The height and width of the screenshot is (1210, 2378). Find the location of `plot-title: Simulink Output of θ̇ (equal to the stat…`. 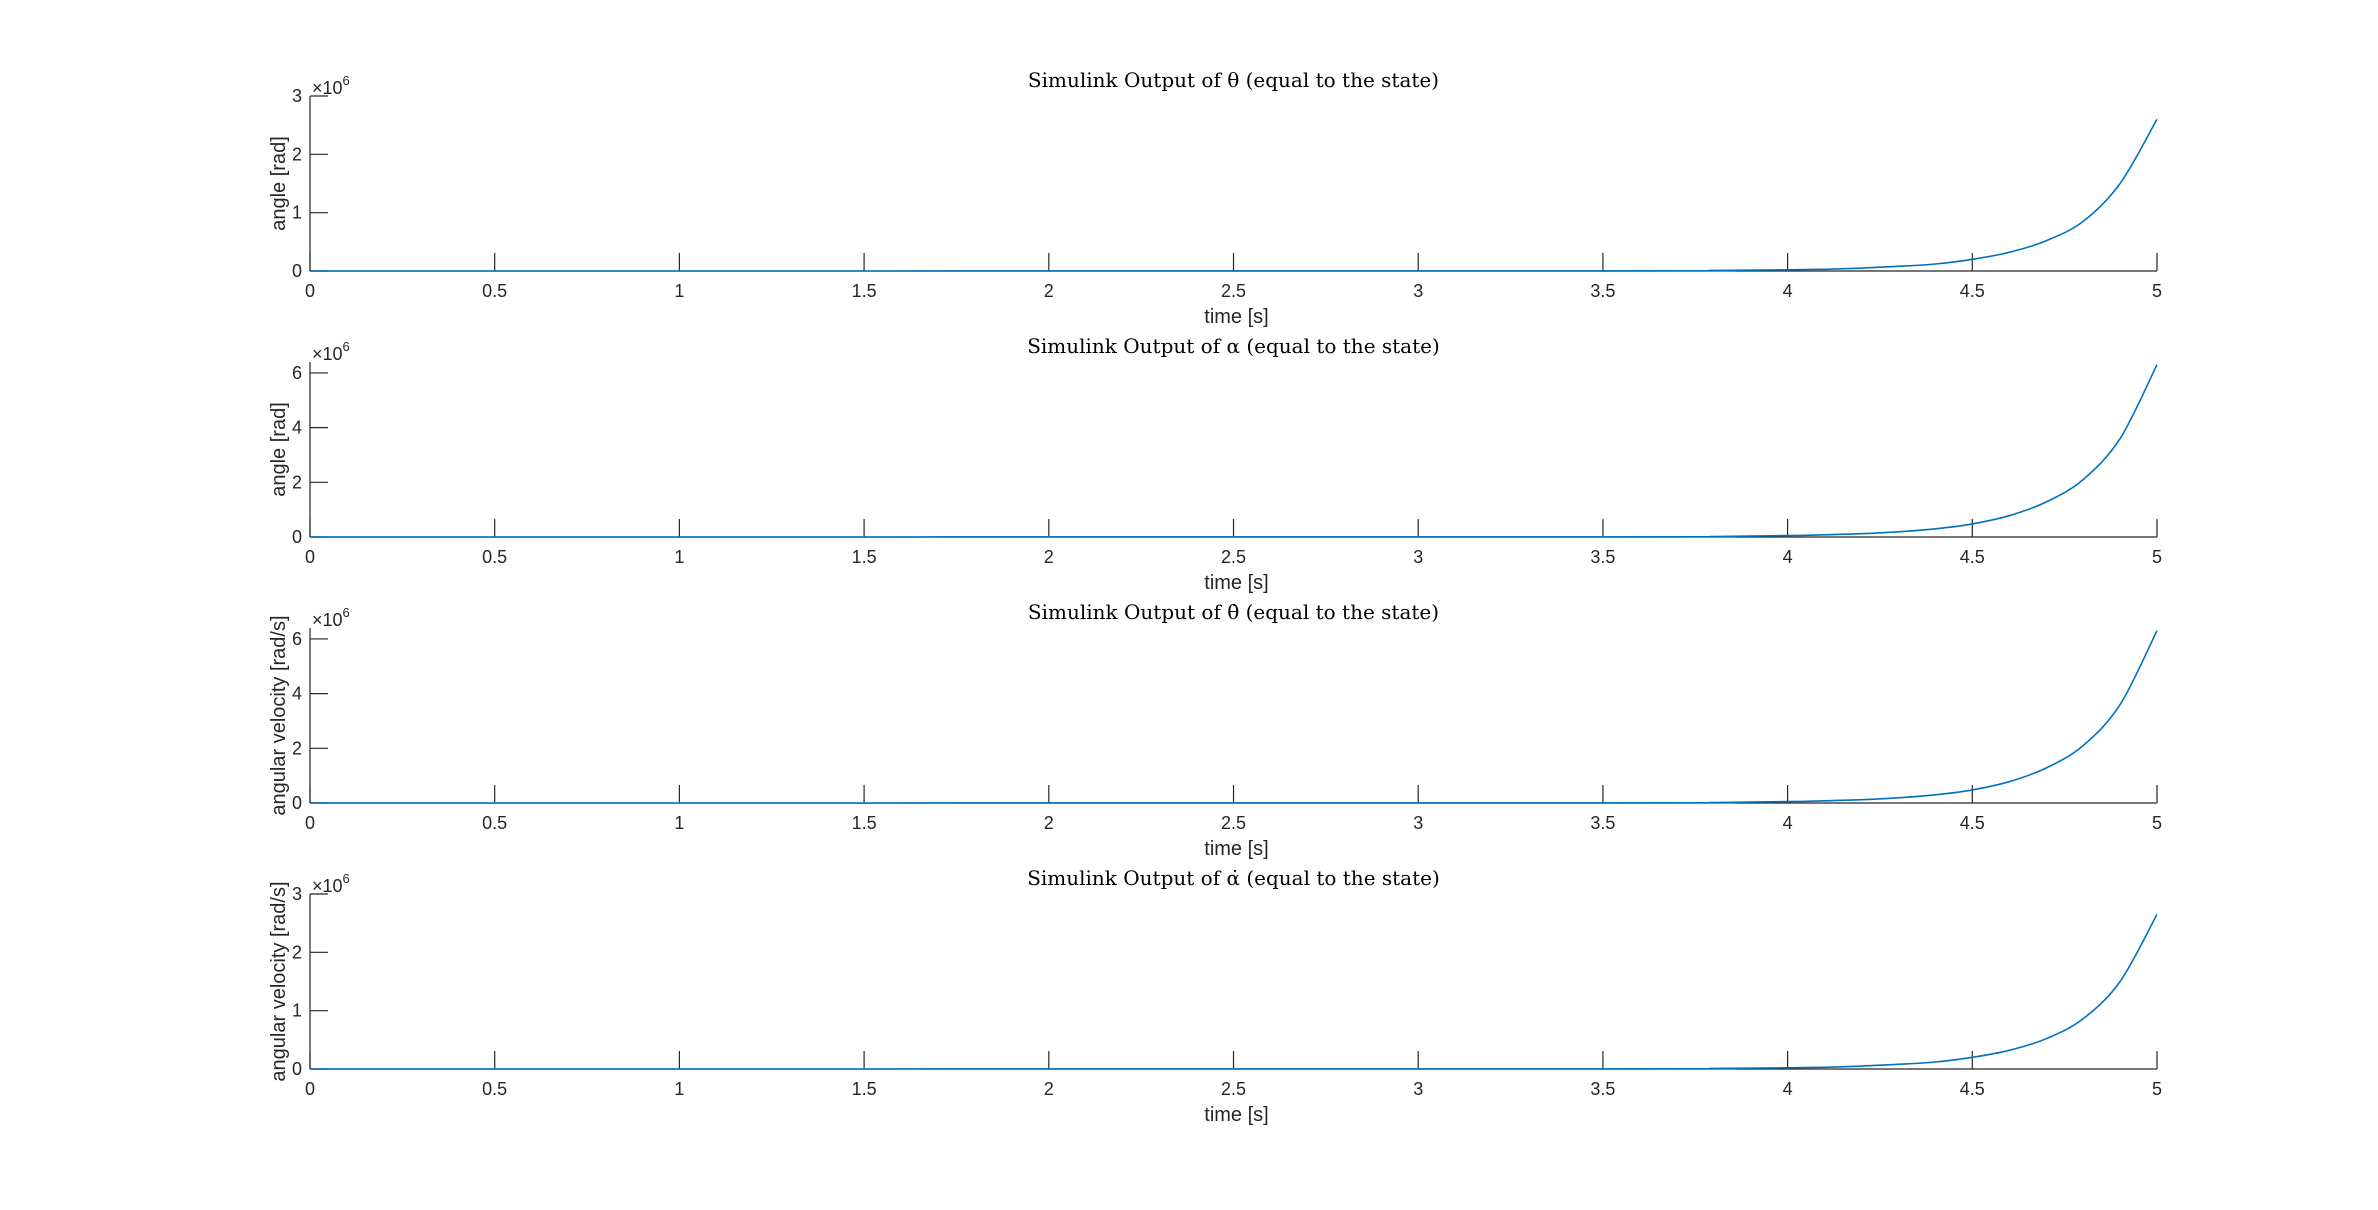

plot-title: Simulink Output of θ̇ (equal to the stat… is located at coordinates (1233, 612).